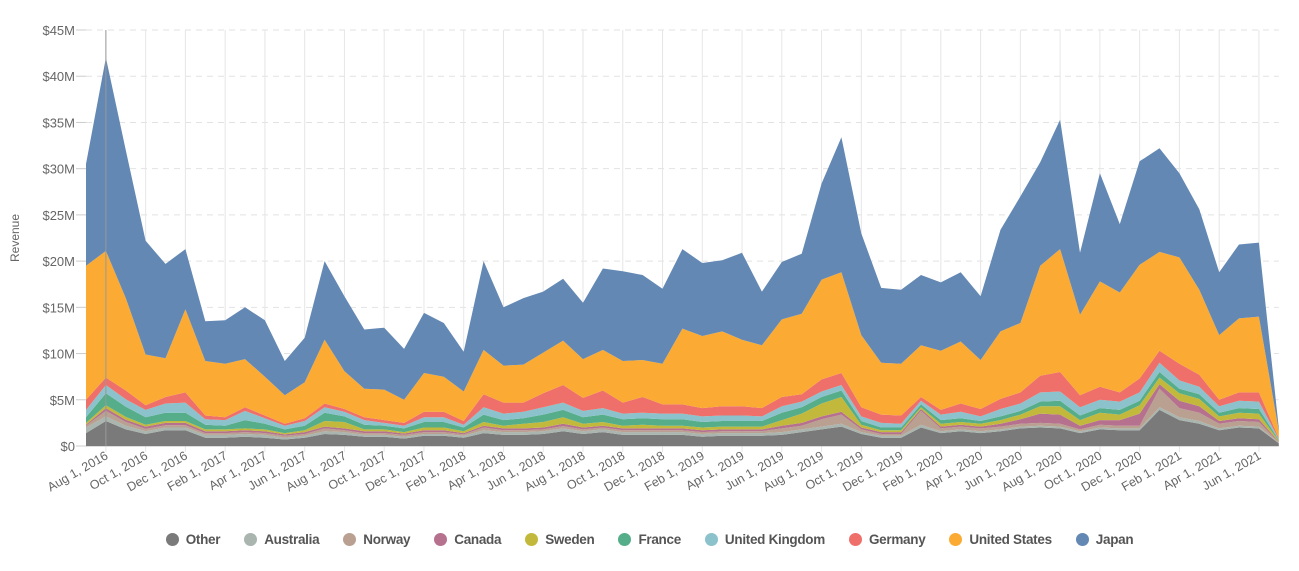  What do you see at coordinates (387, 539) in the screenshot?
I see `legend-label: Norway` at bounding box center [387, 539].